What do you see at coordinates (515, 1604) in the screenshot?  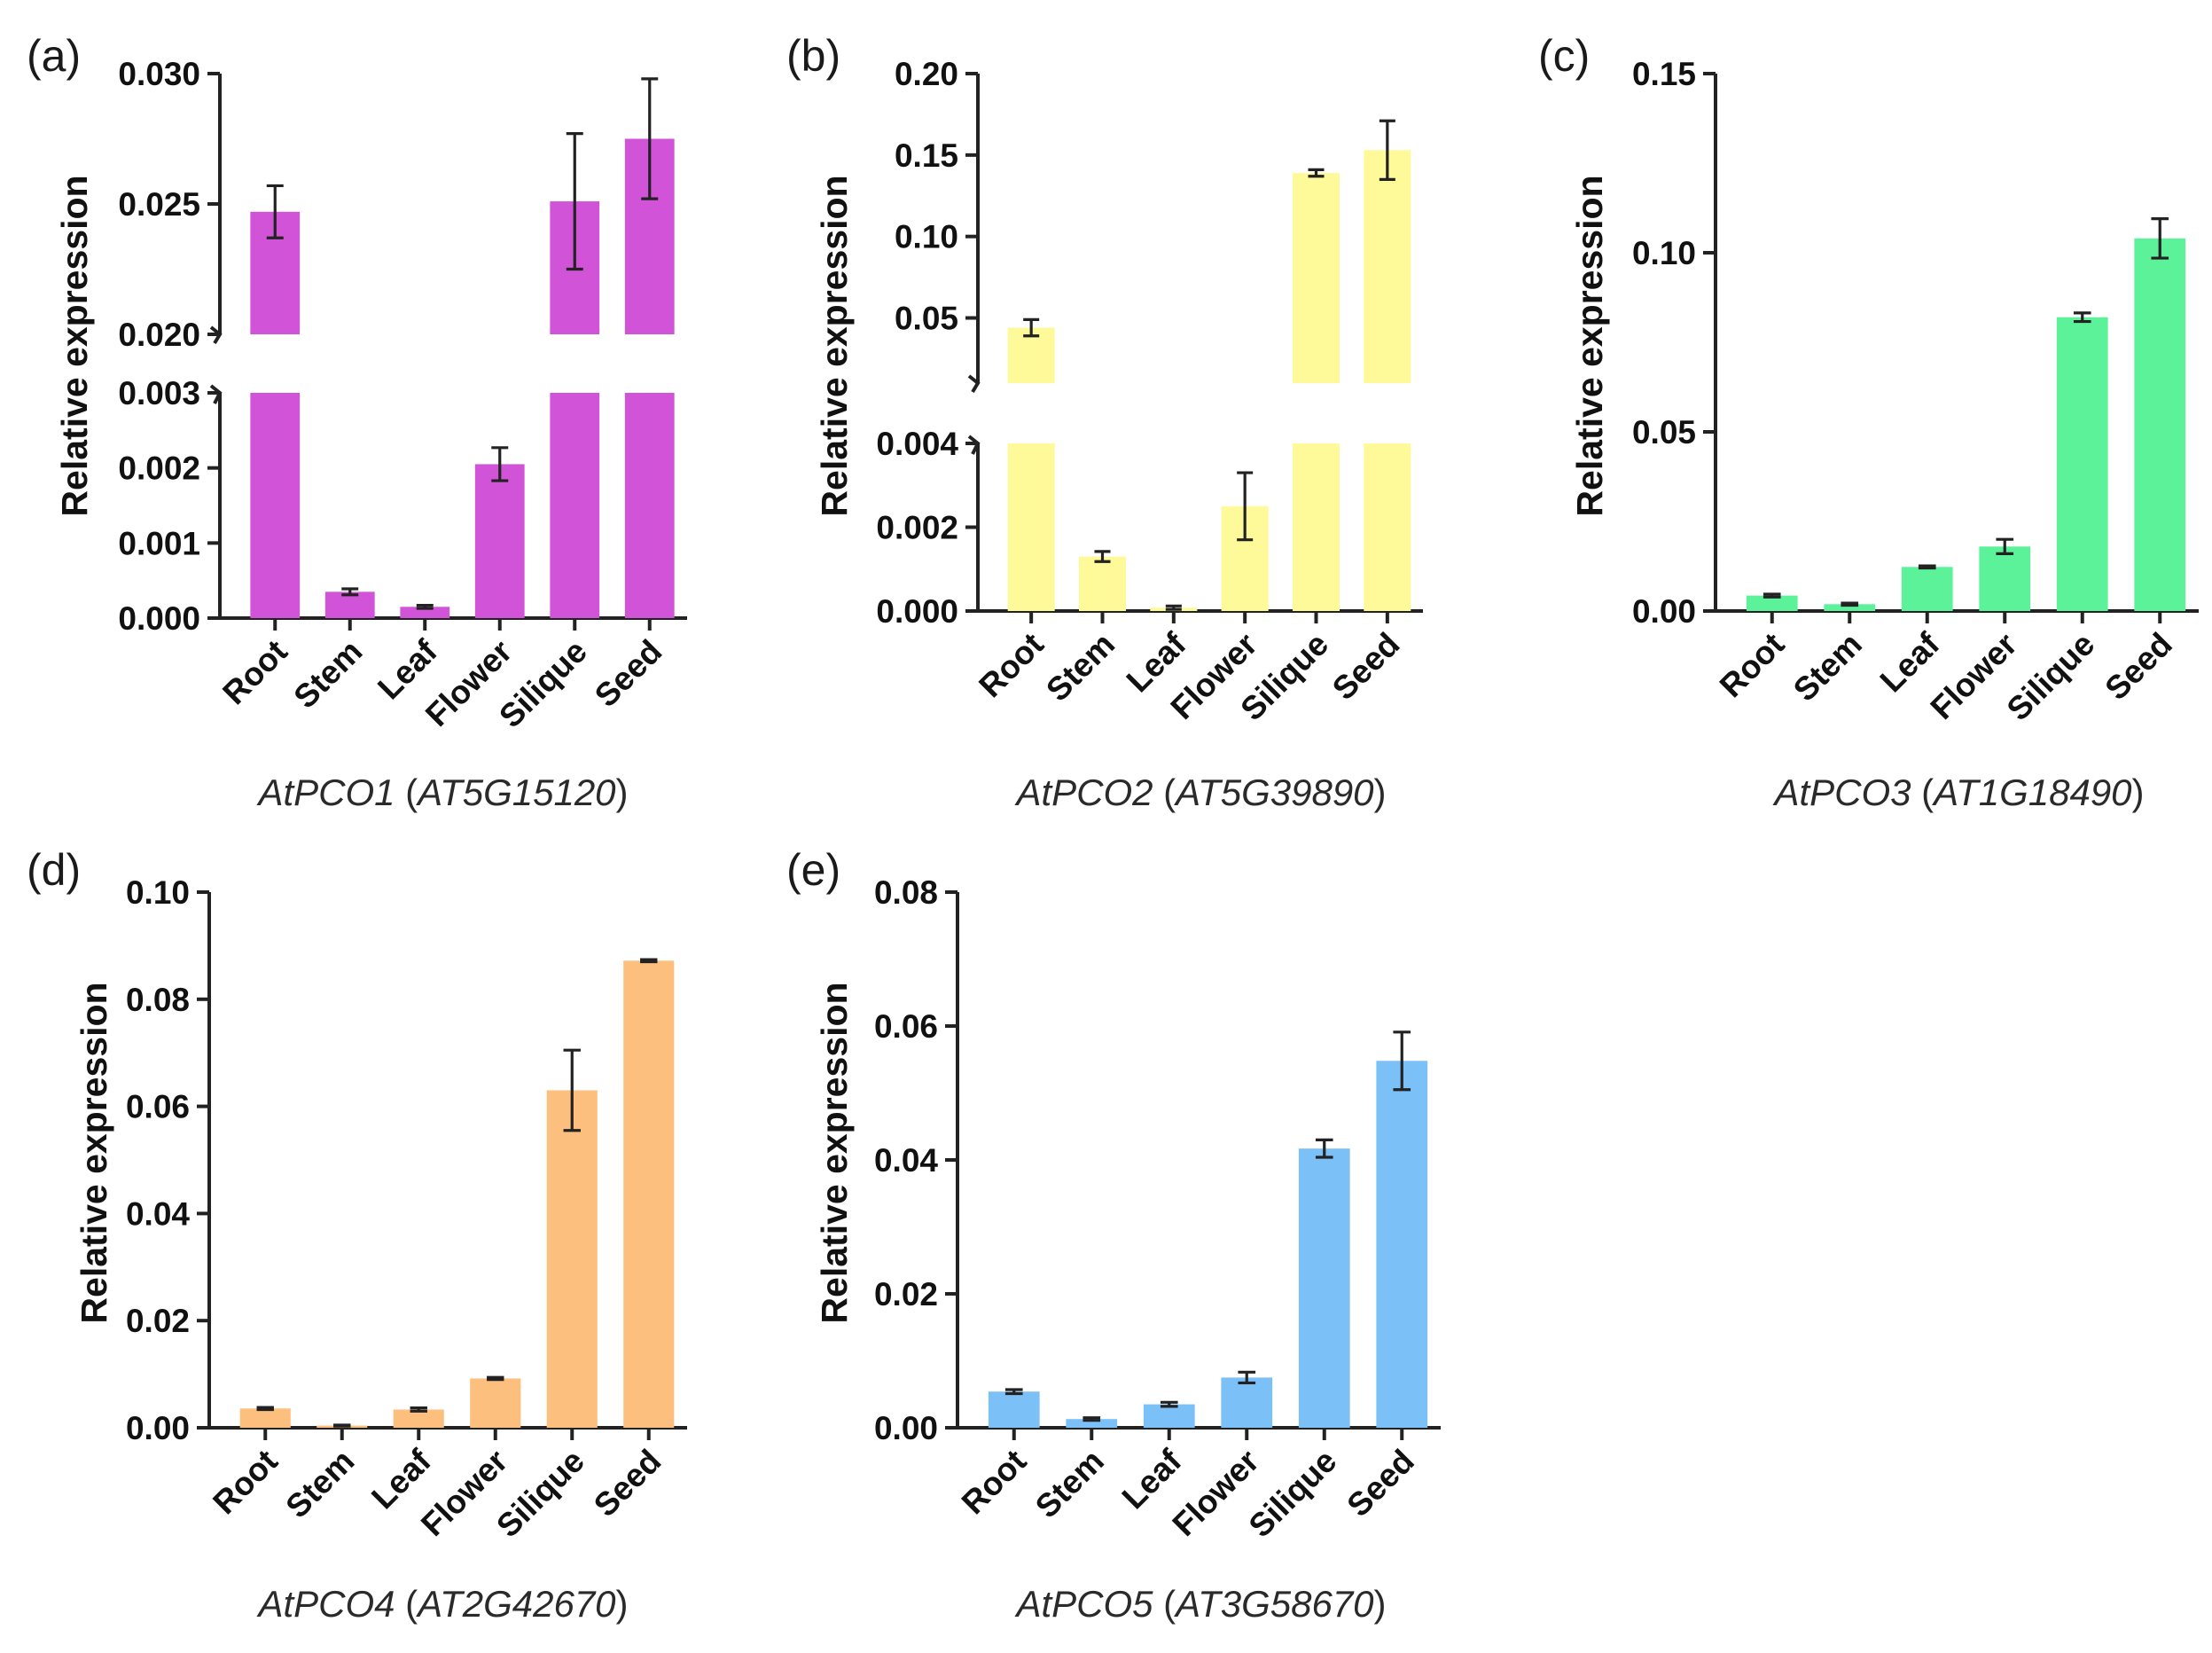 I see `gene-id: AT2G42670` at bounding box center [515, 1604].